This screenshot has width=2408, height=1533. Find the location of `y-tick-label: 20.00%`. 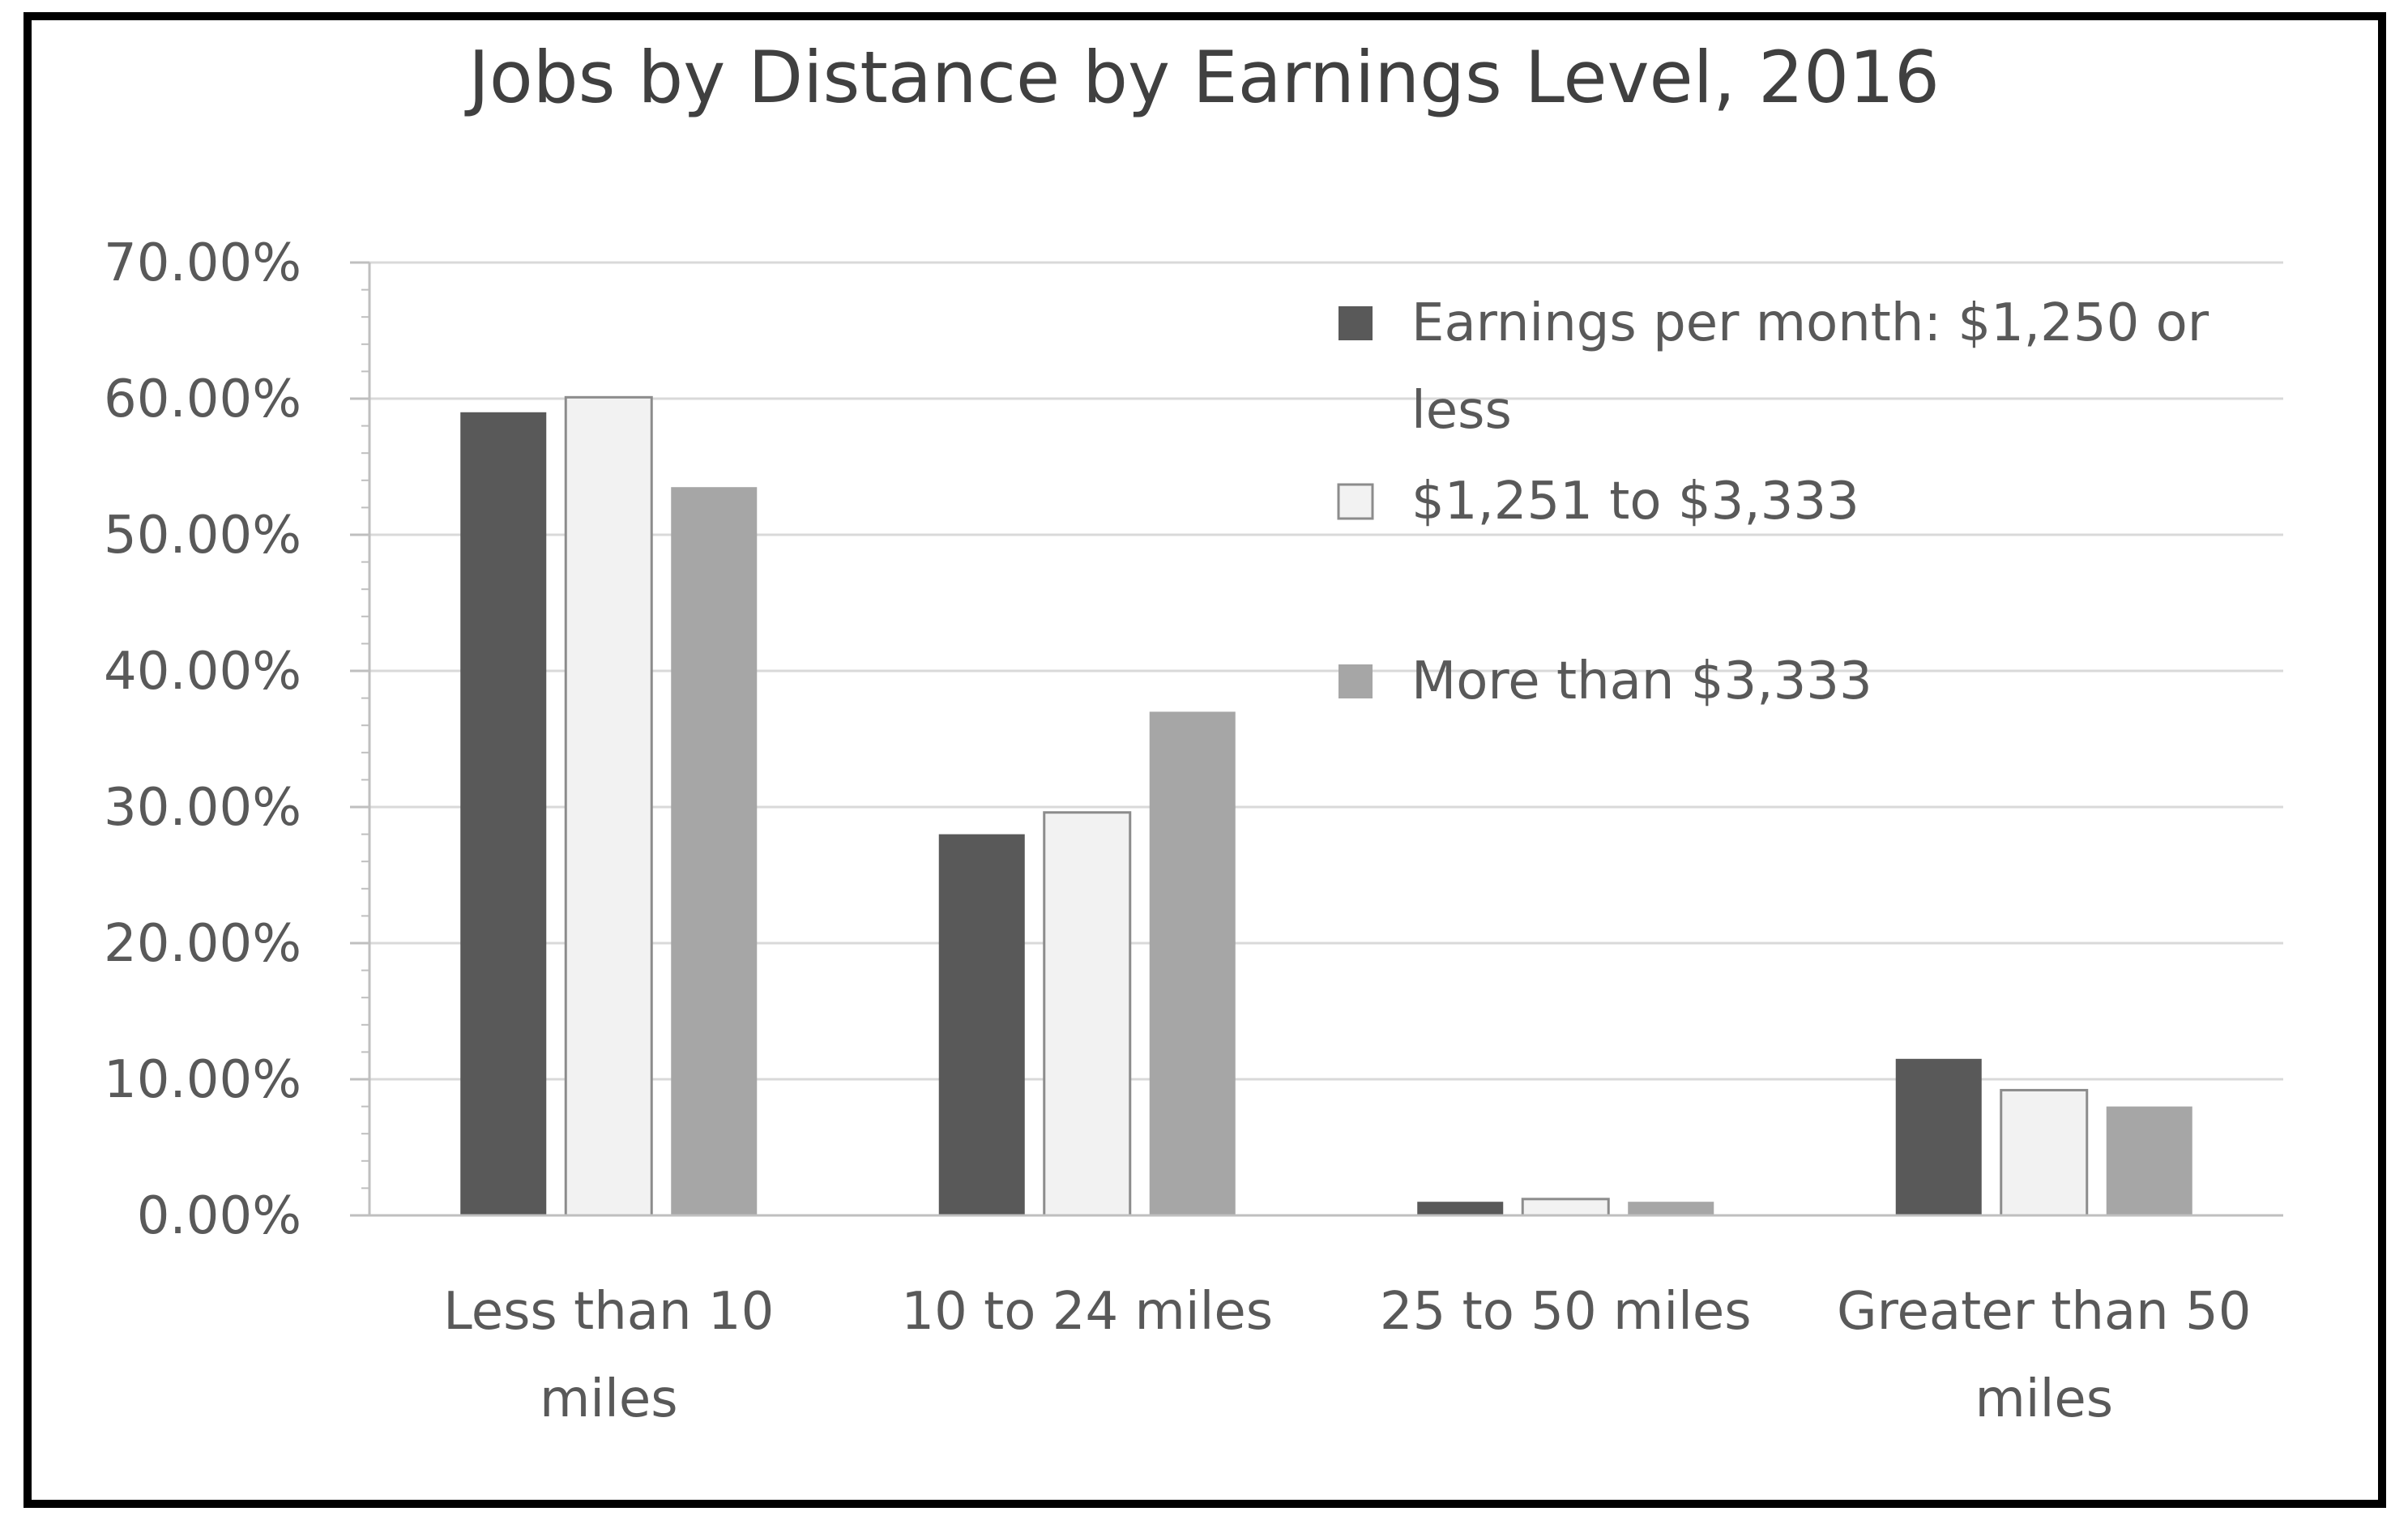

y-tick-label: 20.00% is located at coordinates (203, 944).